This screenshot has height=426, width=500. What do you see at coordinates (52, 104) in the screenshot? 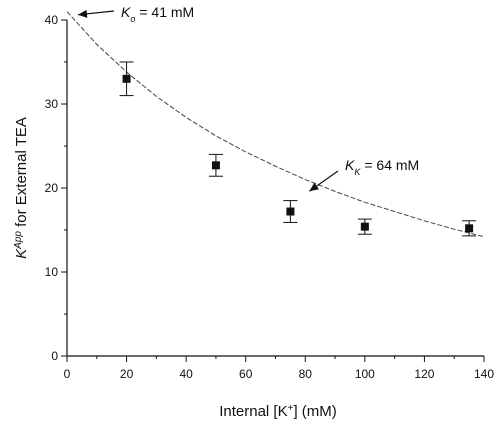
I see `y-tick-label: 30` at bounding box center [52, 104].